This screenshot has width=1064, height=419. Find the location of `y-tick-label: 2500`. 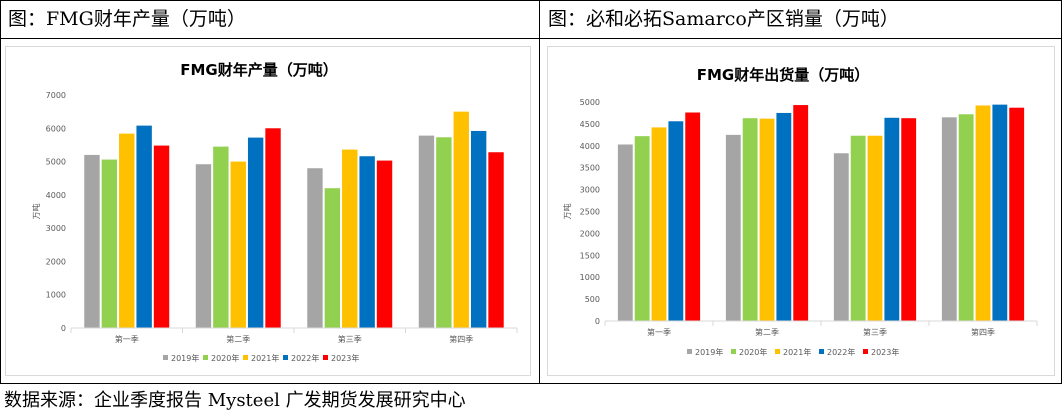

y-tick-label: 2500 is located at coordinates (590, 212).